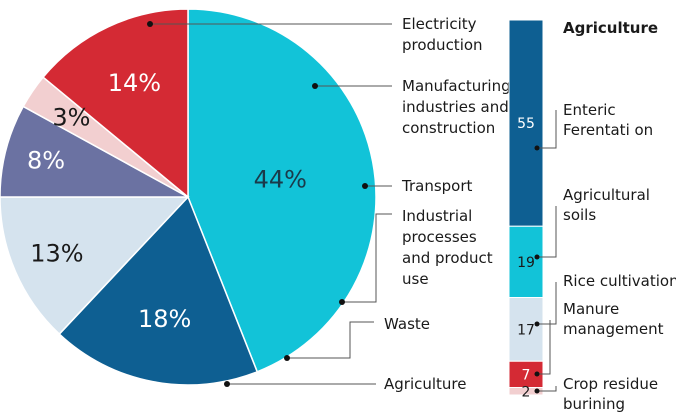 This screenshot has height=419, width=676. What do you see at coordinates (526, 392) in the screenshot?
I see `bar-value-label-crop-residue-burining: 2` at bounding box center [526, 392].